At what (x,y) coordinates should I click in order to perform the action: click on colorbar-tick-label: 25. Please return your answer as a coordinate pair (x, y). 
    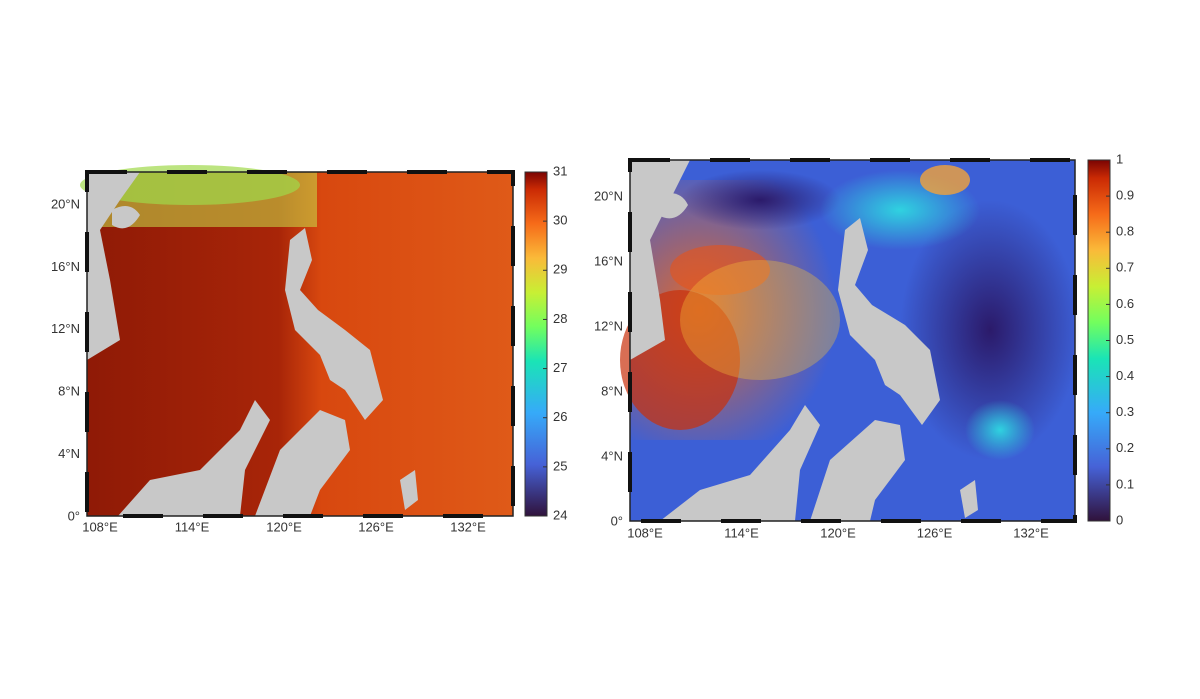
    Looking at the image, I should click on (560, 465).